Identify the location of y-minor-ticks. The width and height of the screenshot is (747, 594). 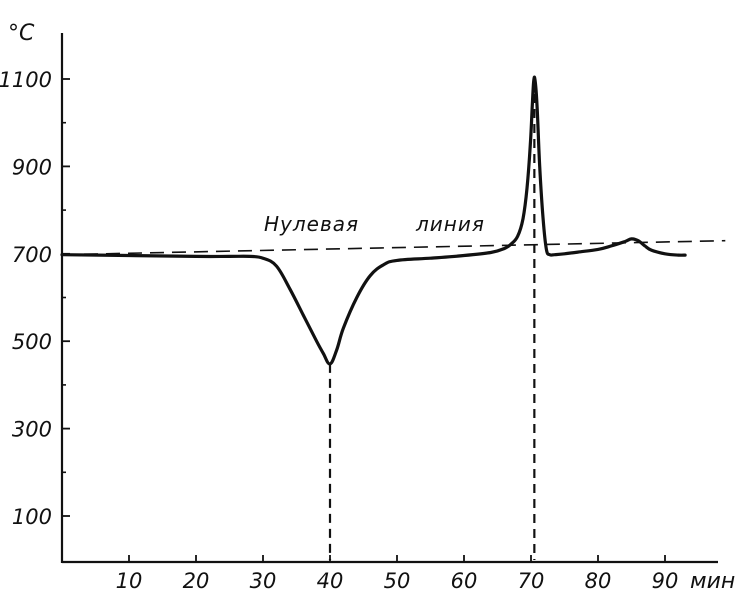
(64, 297).